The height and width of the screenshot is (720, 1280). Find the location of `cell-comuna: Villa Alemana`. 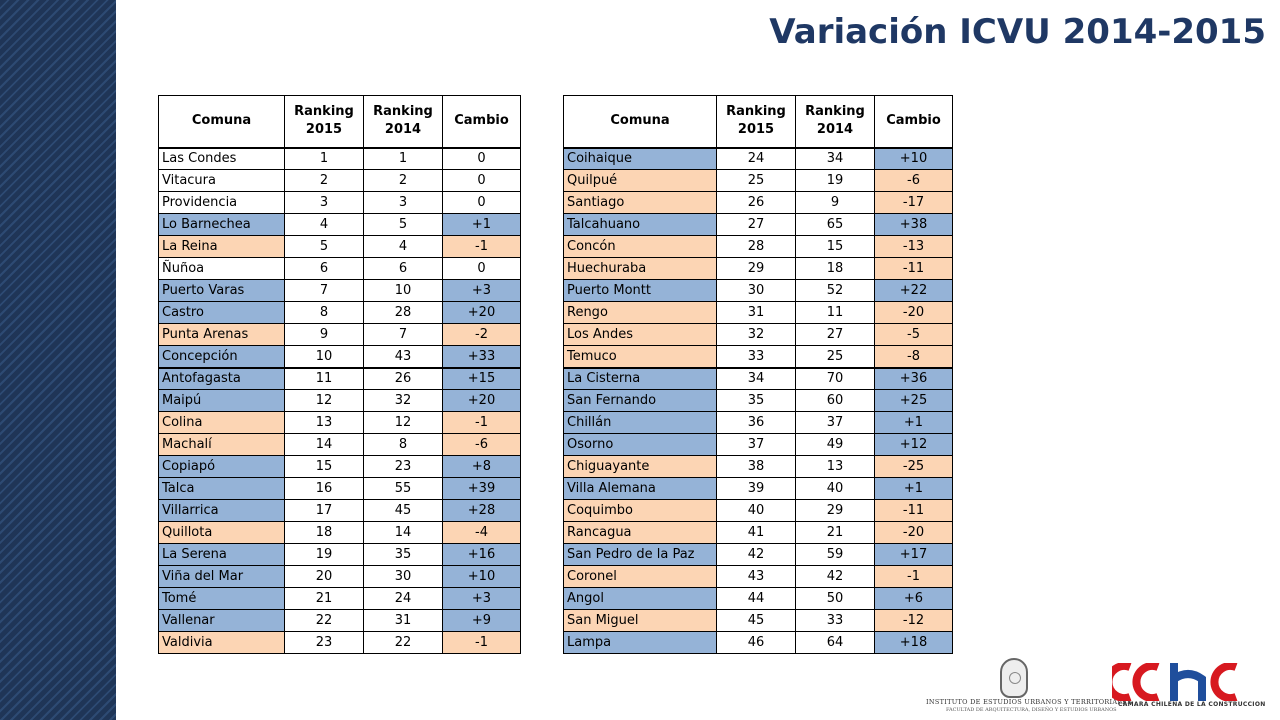

cell-comuna: Villa Alemana is located at coordinates (640, 488).